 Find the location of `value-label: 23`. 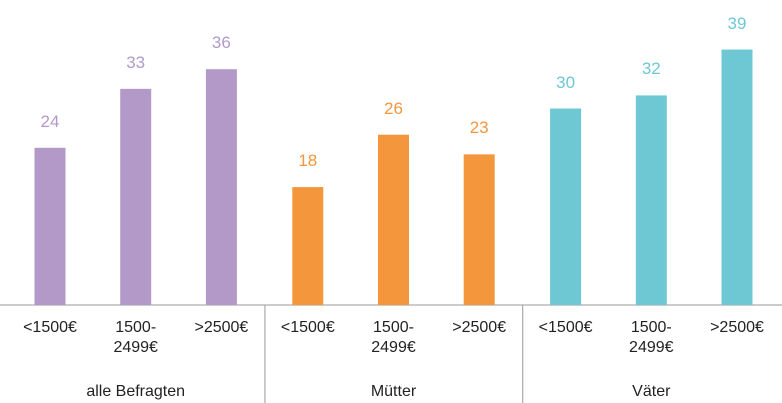

value-label: 23 is located at coordinates (479, 128).